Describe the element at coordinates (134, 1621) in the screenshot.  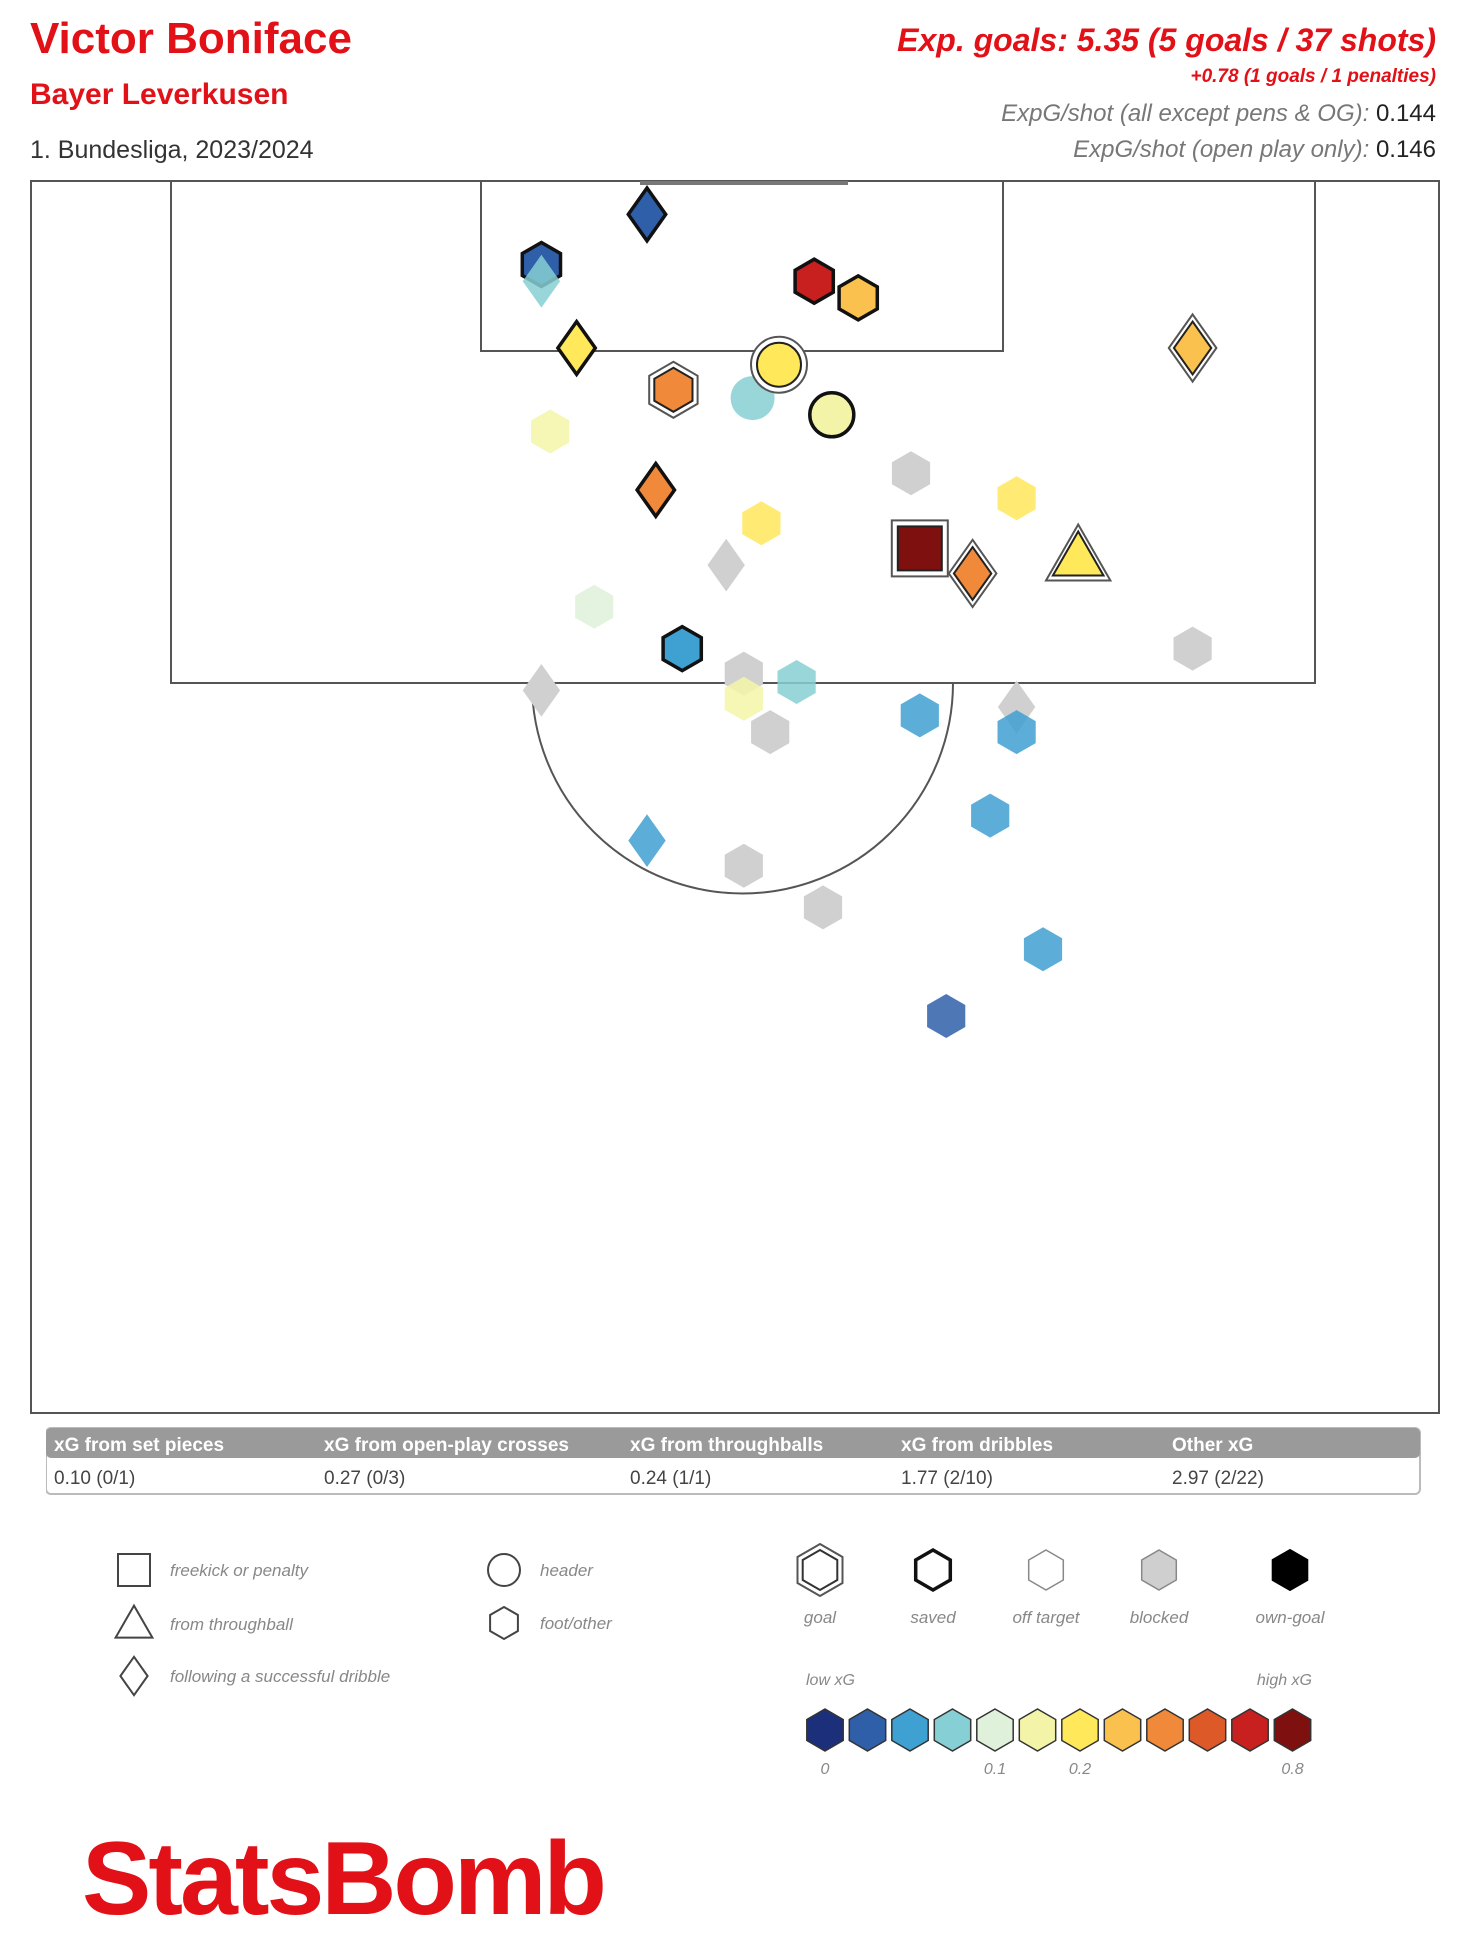
I see `legend-triangle-icon` at that location.